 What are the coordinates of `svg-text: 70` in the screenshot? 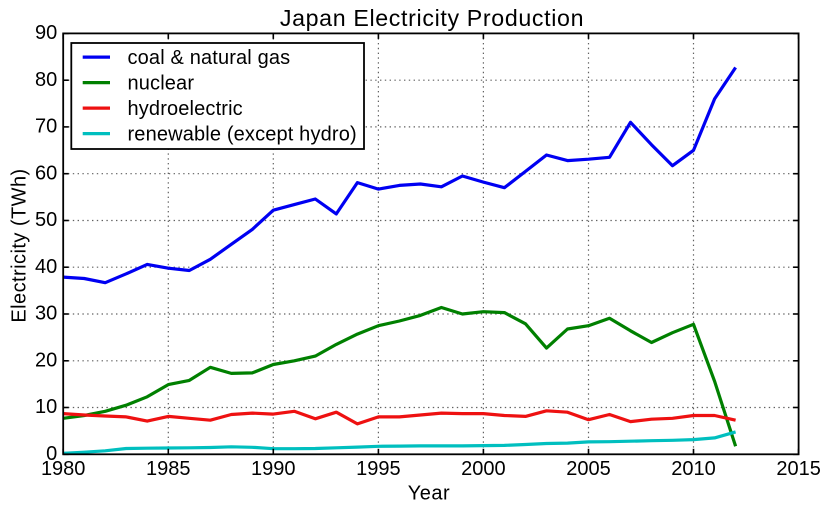 It's located at (46, 127).